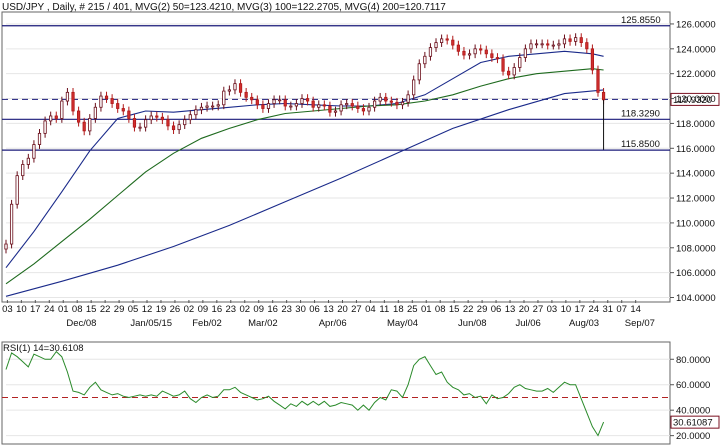  Describe the element at coordinates (217, 309) in the screenshot. I see `x-day-label: 16` at that location.